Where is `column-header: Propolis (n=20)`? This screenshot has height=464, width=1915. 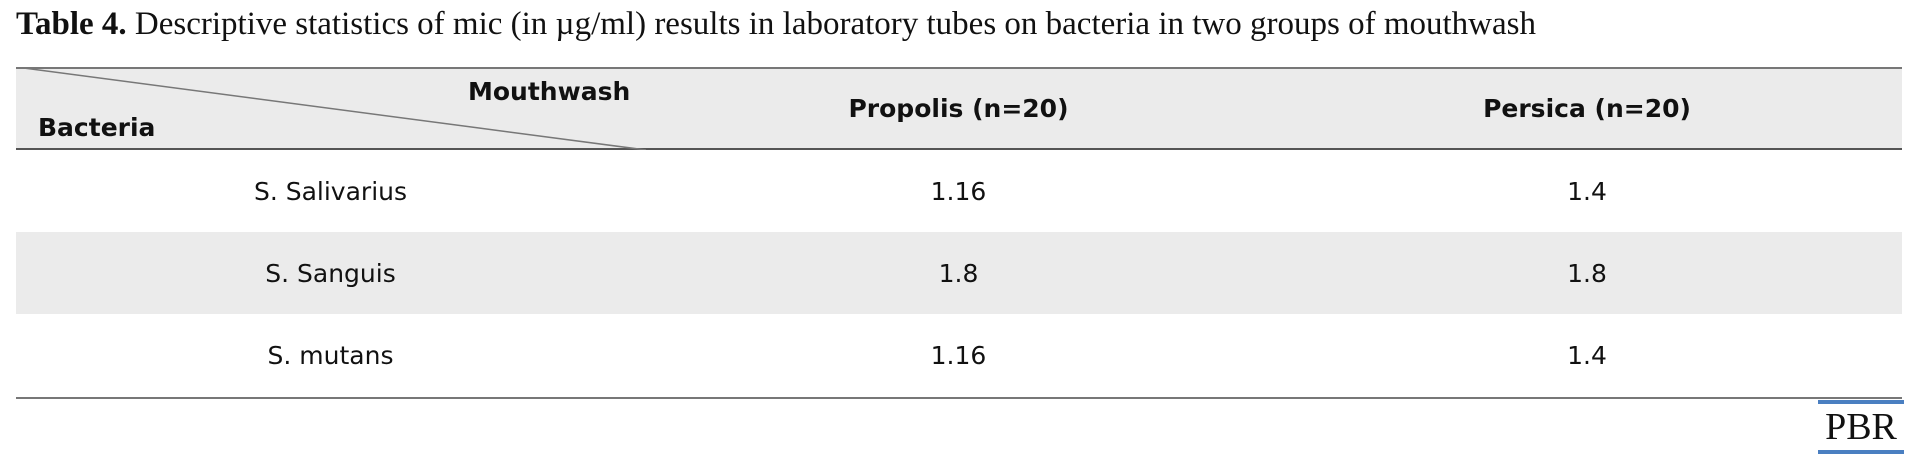
column-header: Propolis (n=20) is located at coordinates (958, 108).